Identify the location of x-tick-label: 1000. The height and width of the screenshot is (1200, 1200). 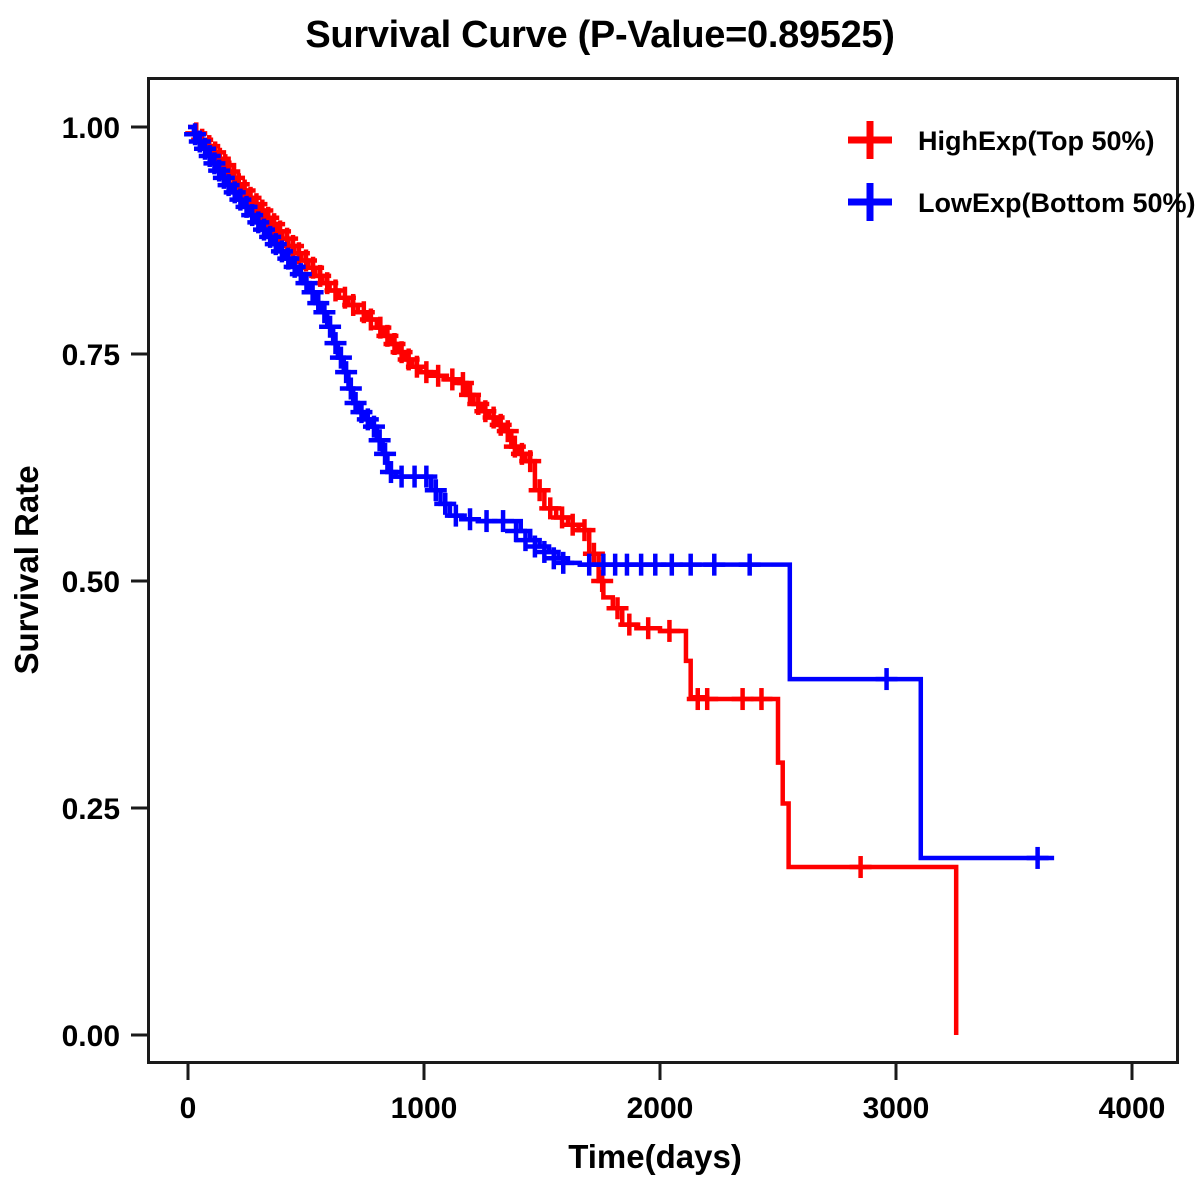
(424, 1108).